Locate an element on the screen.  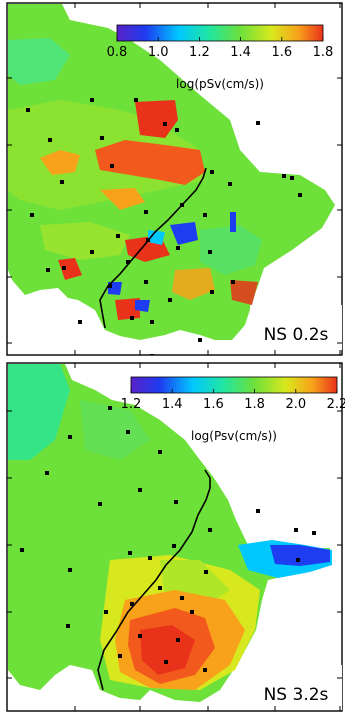
colorbar-tick-label: 2.2 is located at coordinates (336, 404).